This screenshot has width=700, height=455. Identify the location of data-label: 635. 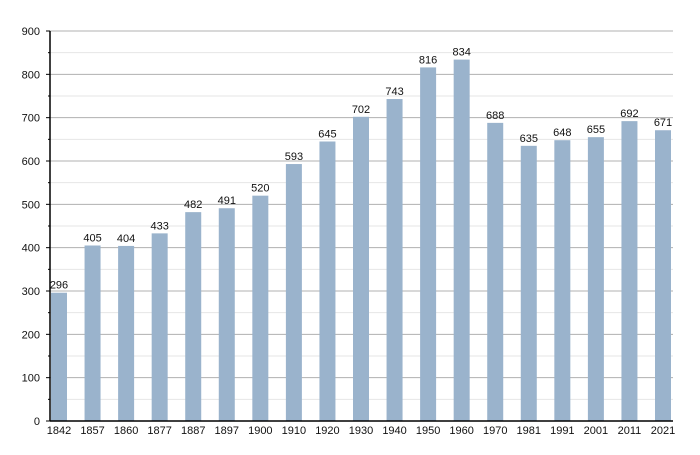
(529, 139).